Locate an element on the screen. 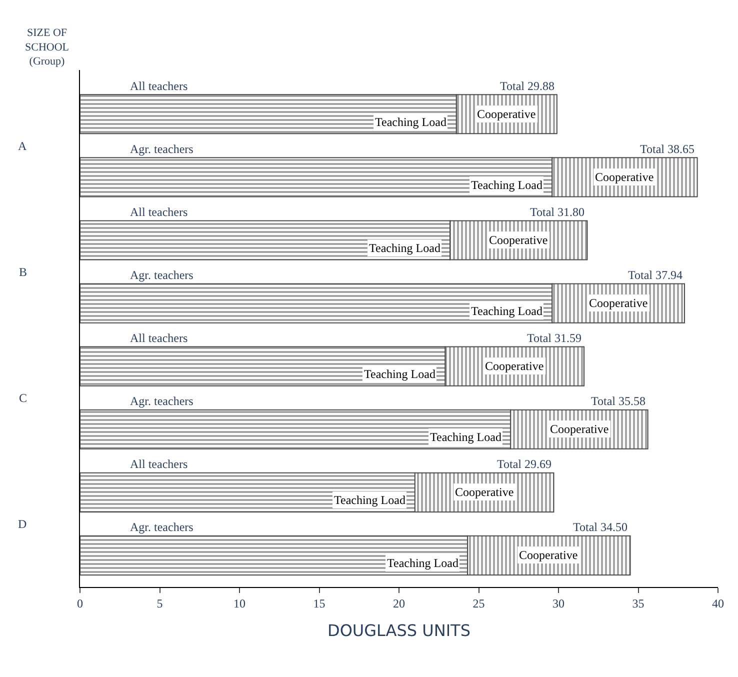 This screenshot has width=738, height=677. x-axis-title: DOUGLASS UNITS is located at coordinates (399, 630).